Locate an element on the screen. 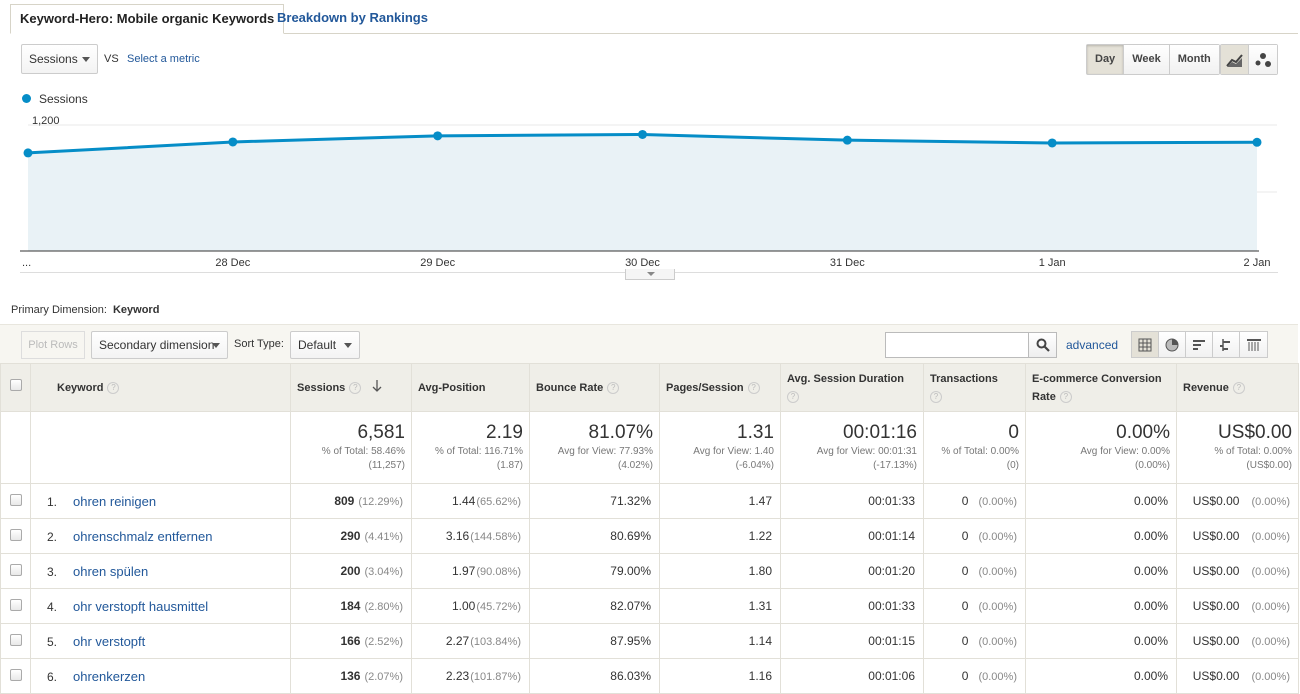 The height and width of the screenshot is (694, 1300). table-view-icon is located at coordinates (1145, 344).